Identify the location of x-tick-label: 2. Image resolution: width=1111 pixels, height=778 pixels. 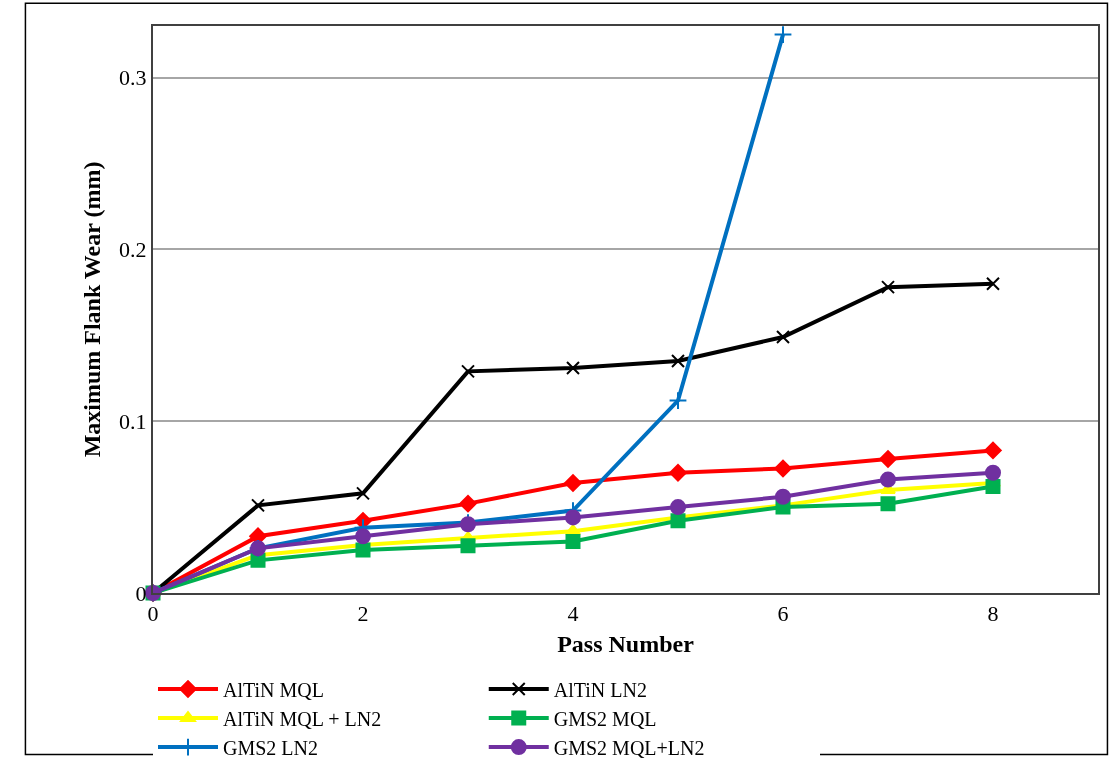
(363, 614).